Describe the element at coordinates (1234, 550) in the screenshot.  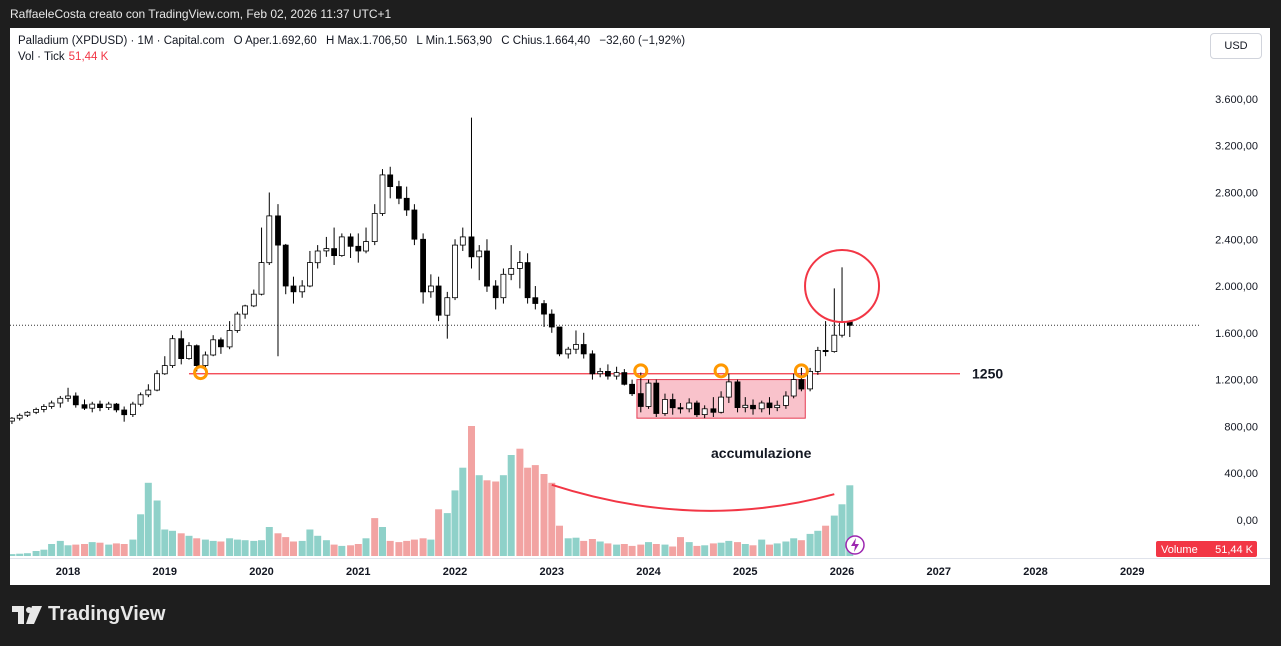
I see `volume-badge-value: 51,44 K` at that location.